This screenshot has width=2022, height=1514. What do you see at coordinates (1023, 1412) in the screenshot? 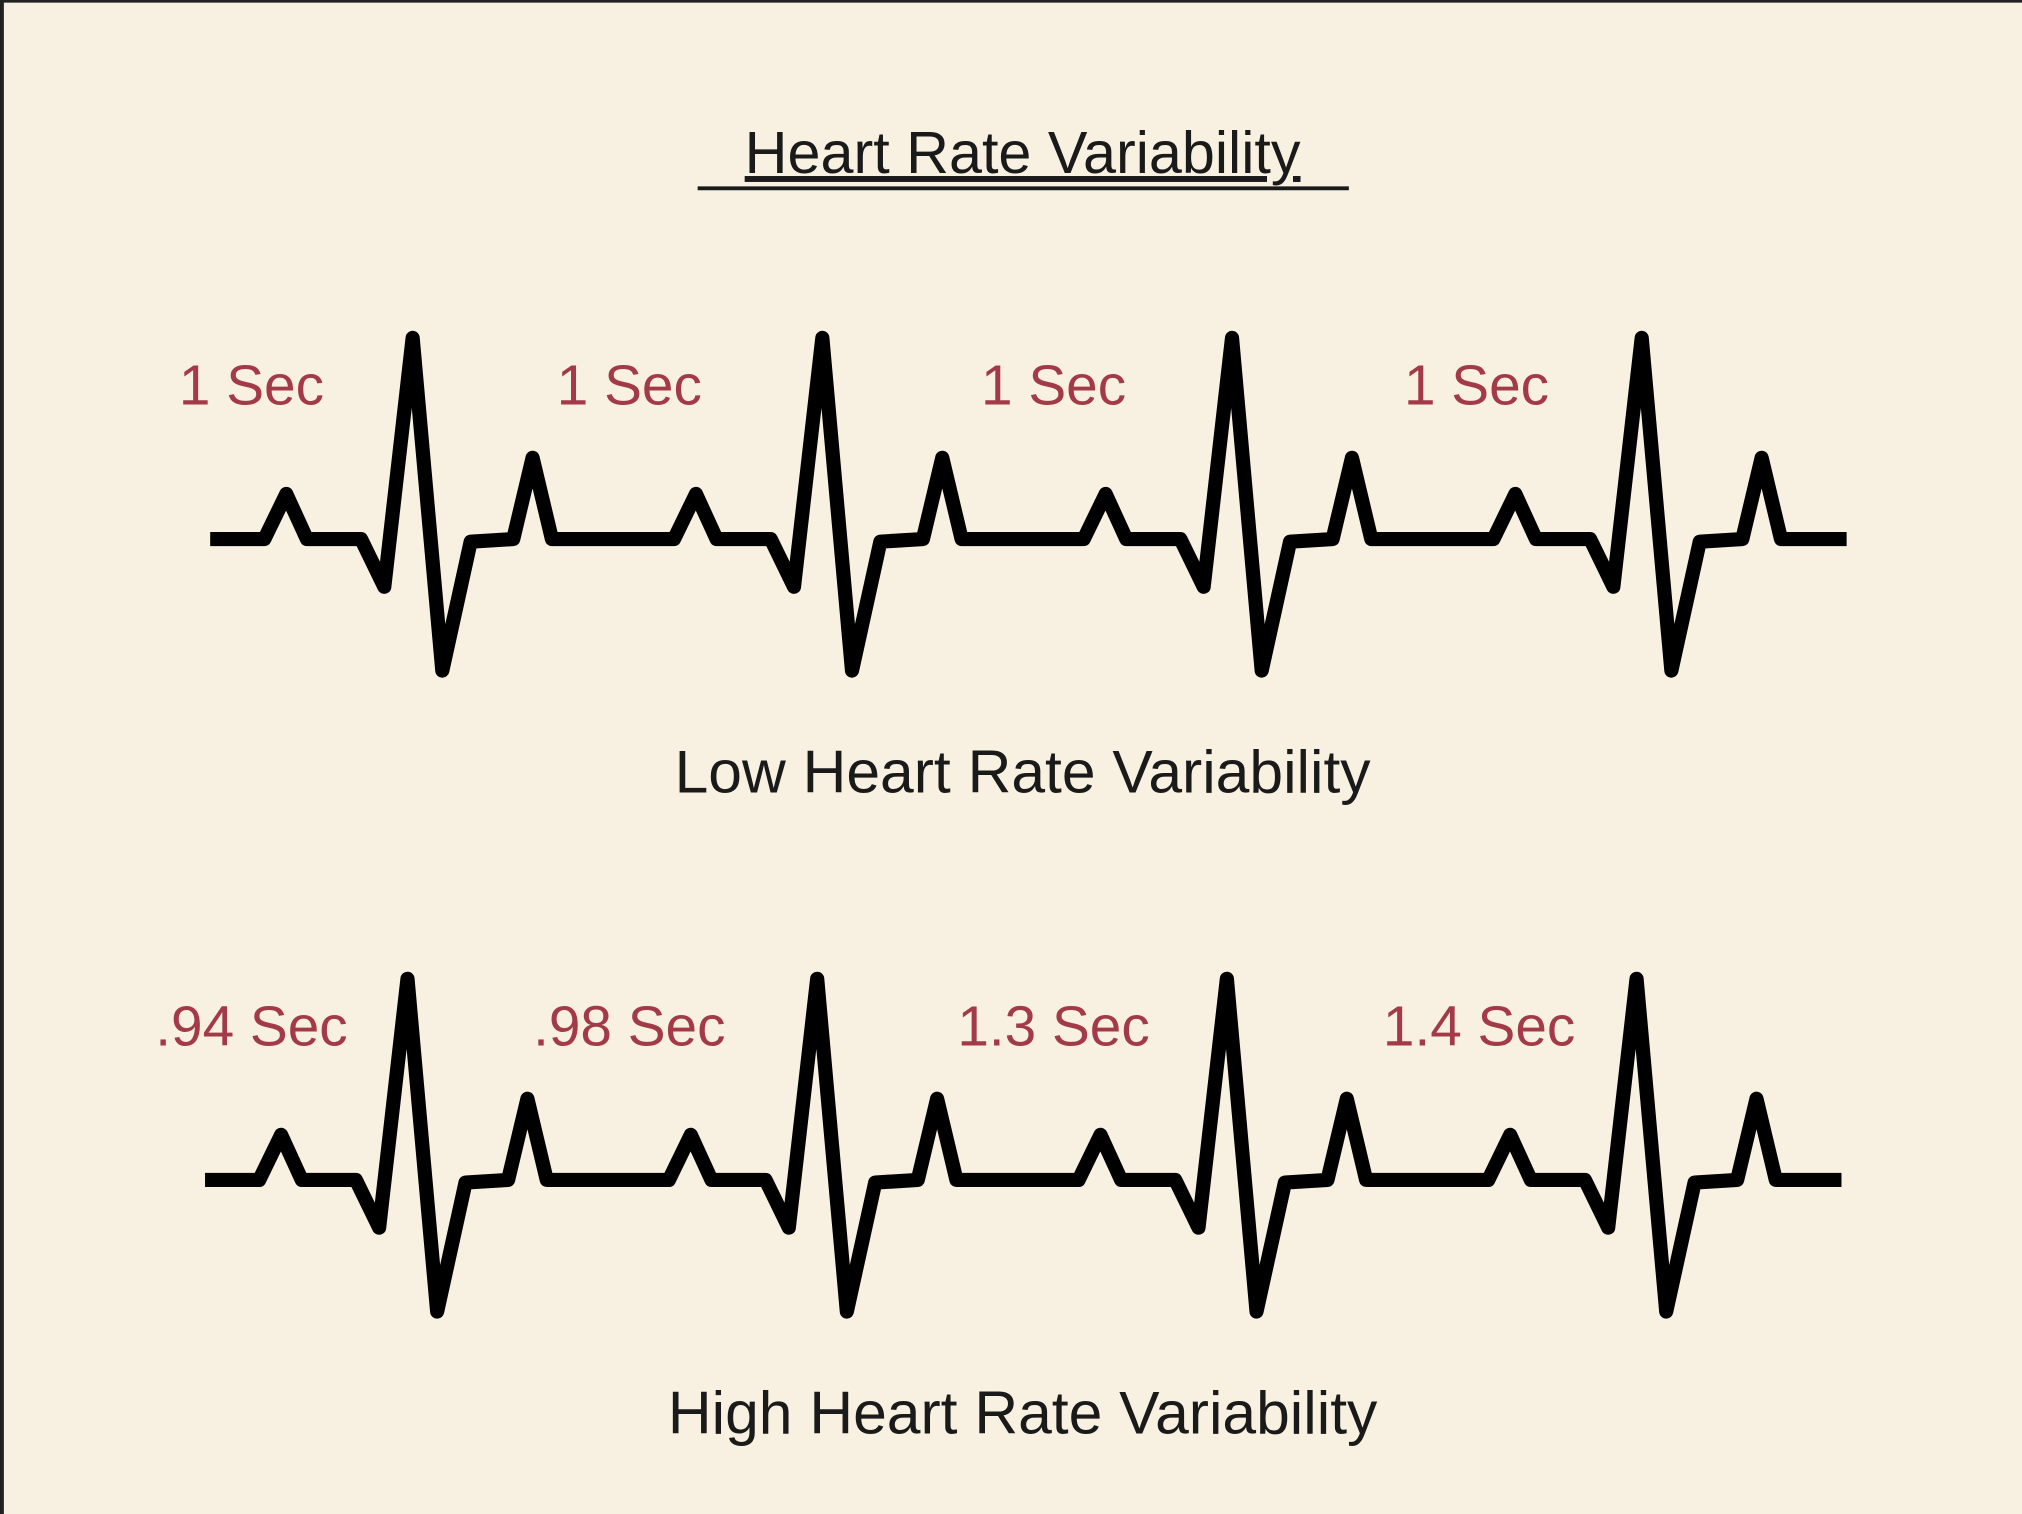
I see `strip-caption: High Heart Rate Variability` at bounding box center [1023, 1412].